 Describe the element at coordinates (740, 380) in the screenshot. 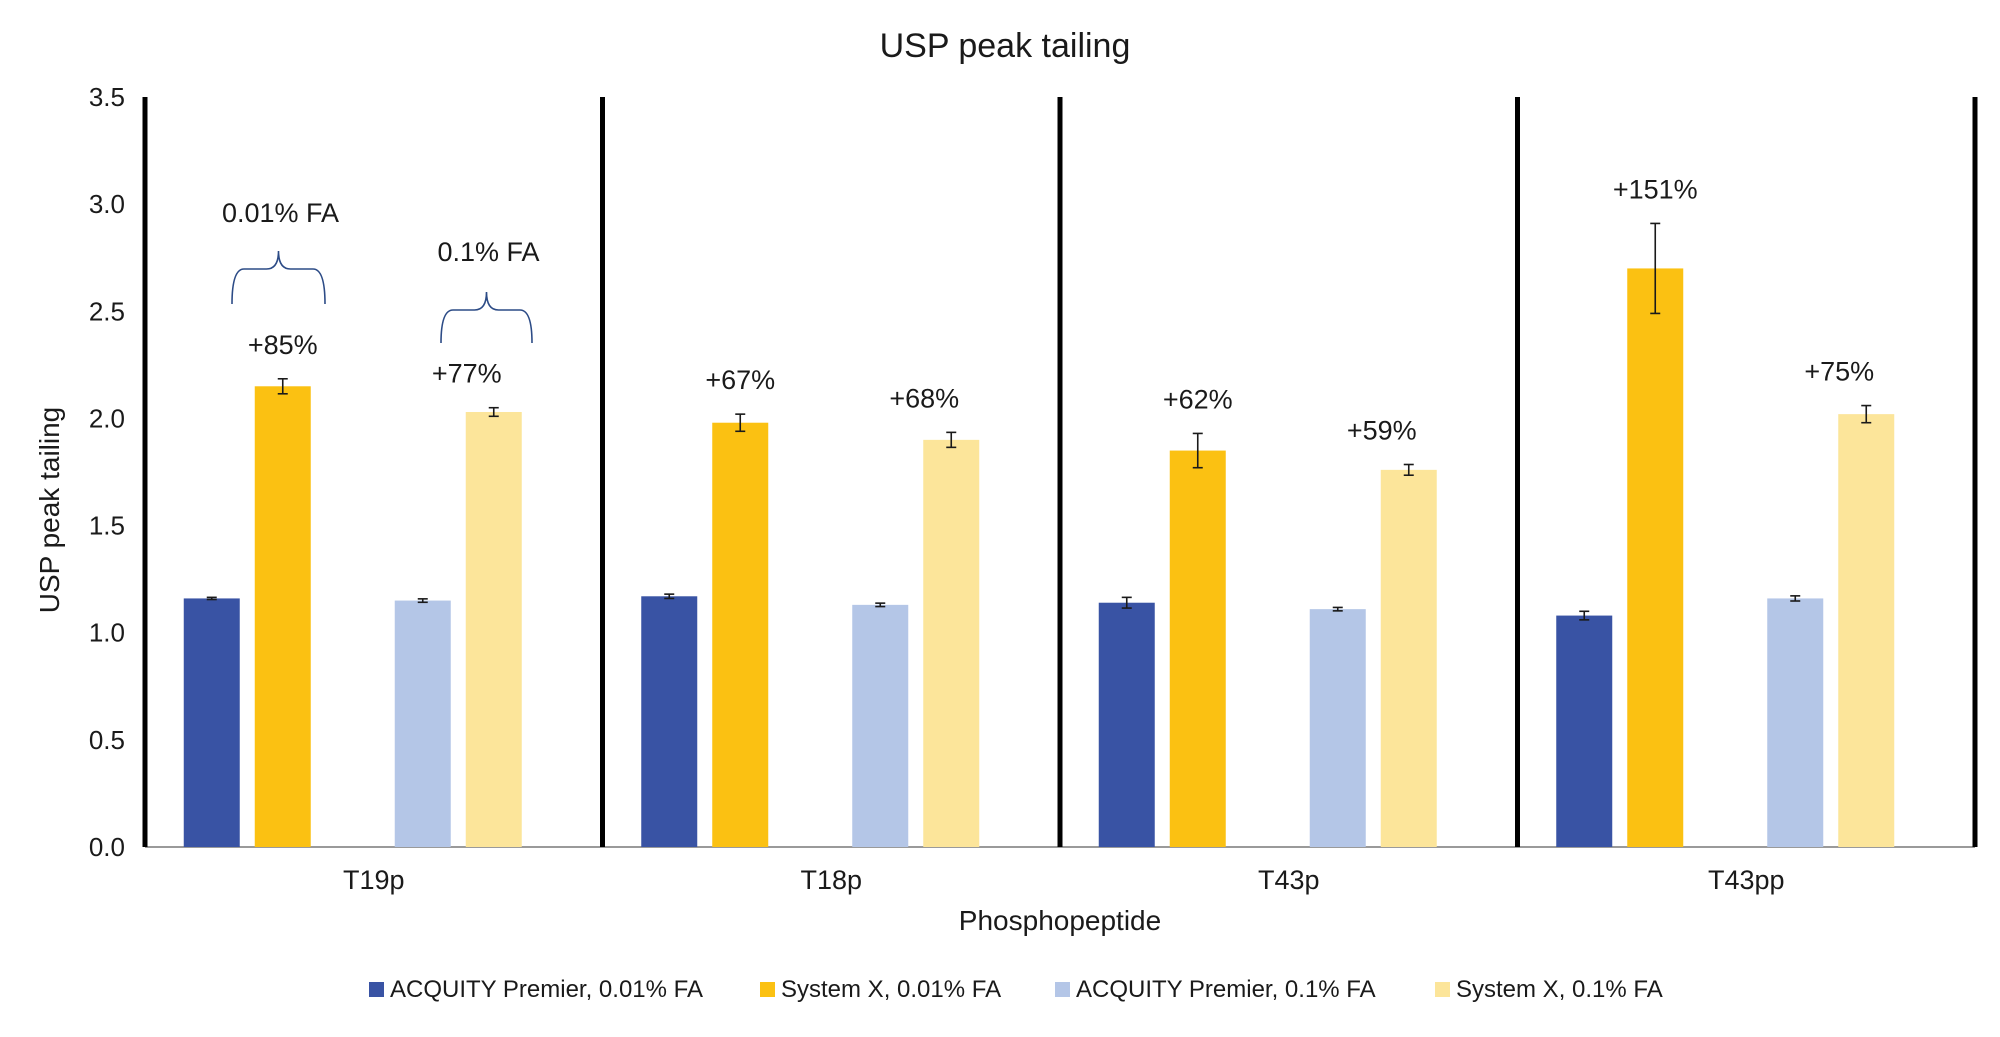

I see `data-label: +67%` at that location.